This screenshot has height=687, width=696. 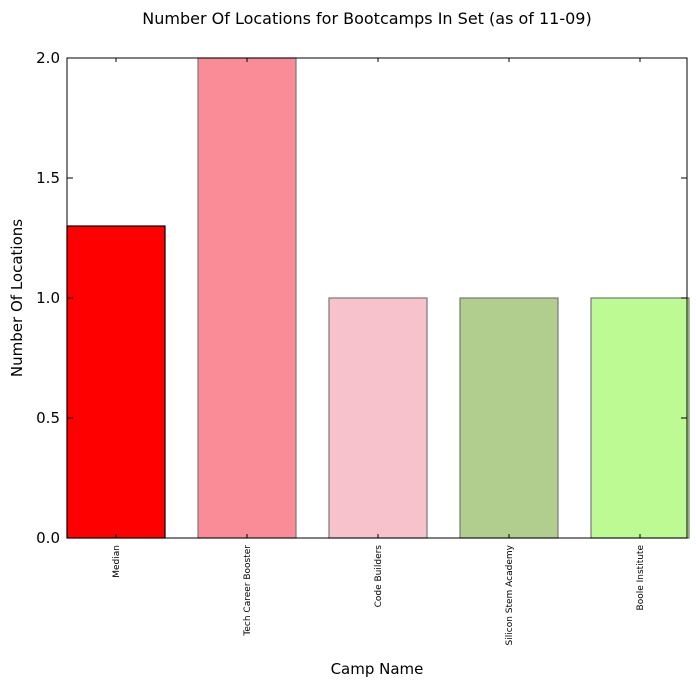 I want to click on y-tick-label: 2.0, so click(x=48, y=58).